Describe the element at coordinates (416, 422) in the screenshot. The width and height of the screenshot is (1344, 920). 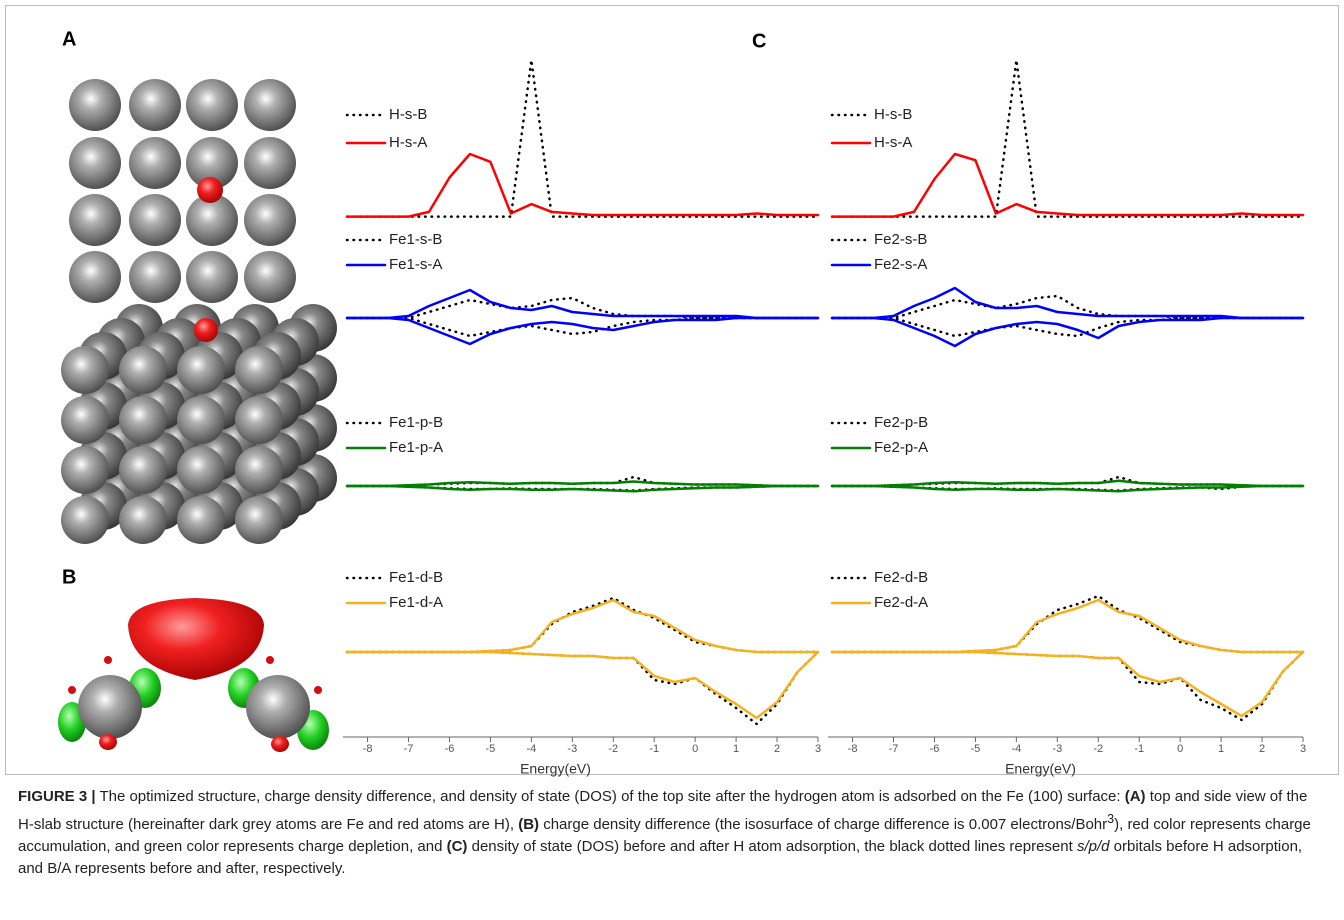
I see `legend-label: Fe1-p-B` at that location.